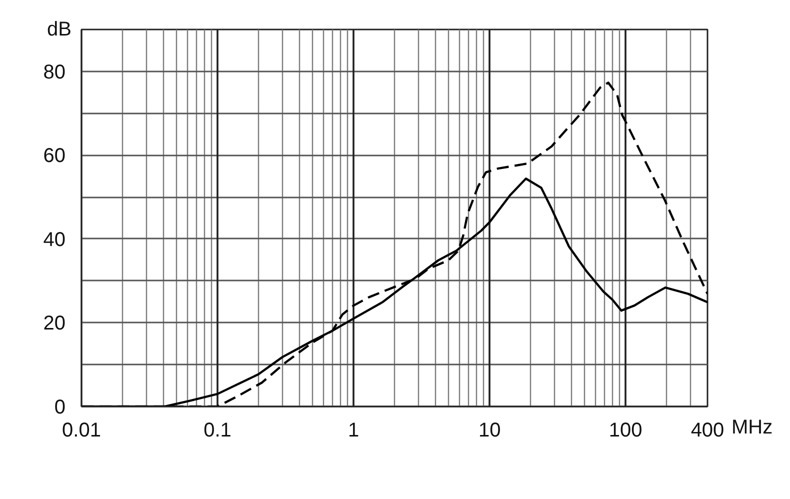 The image size is (790, 499). I want to click on y-tick-label: 40, so click(54, 239).